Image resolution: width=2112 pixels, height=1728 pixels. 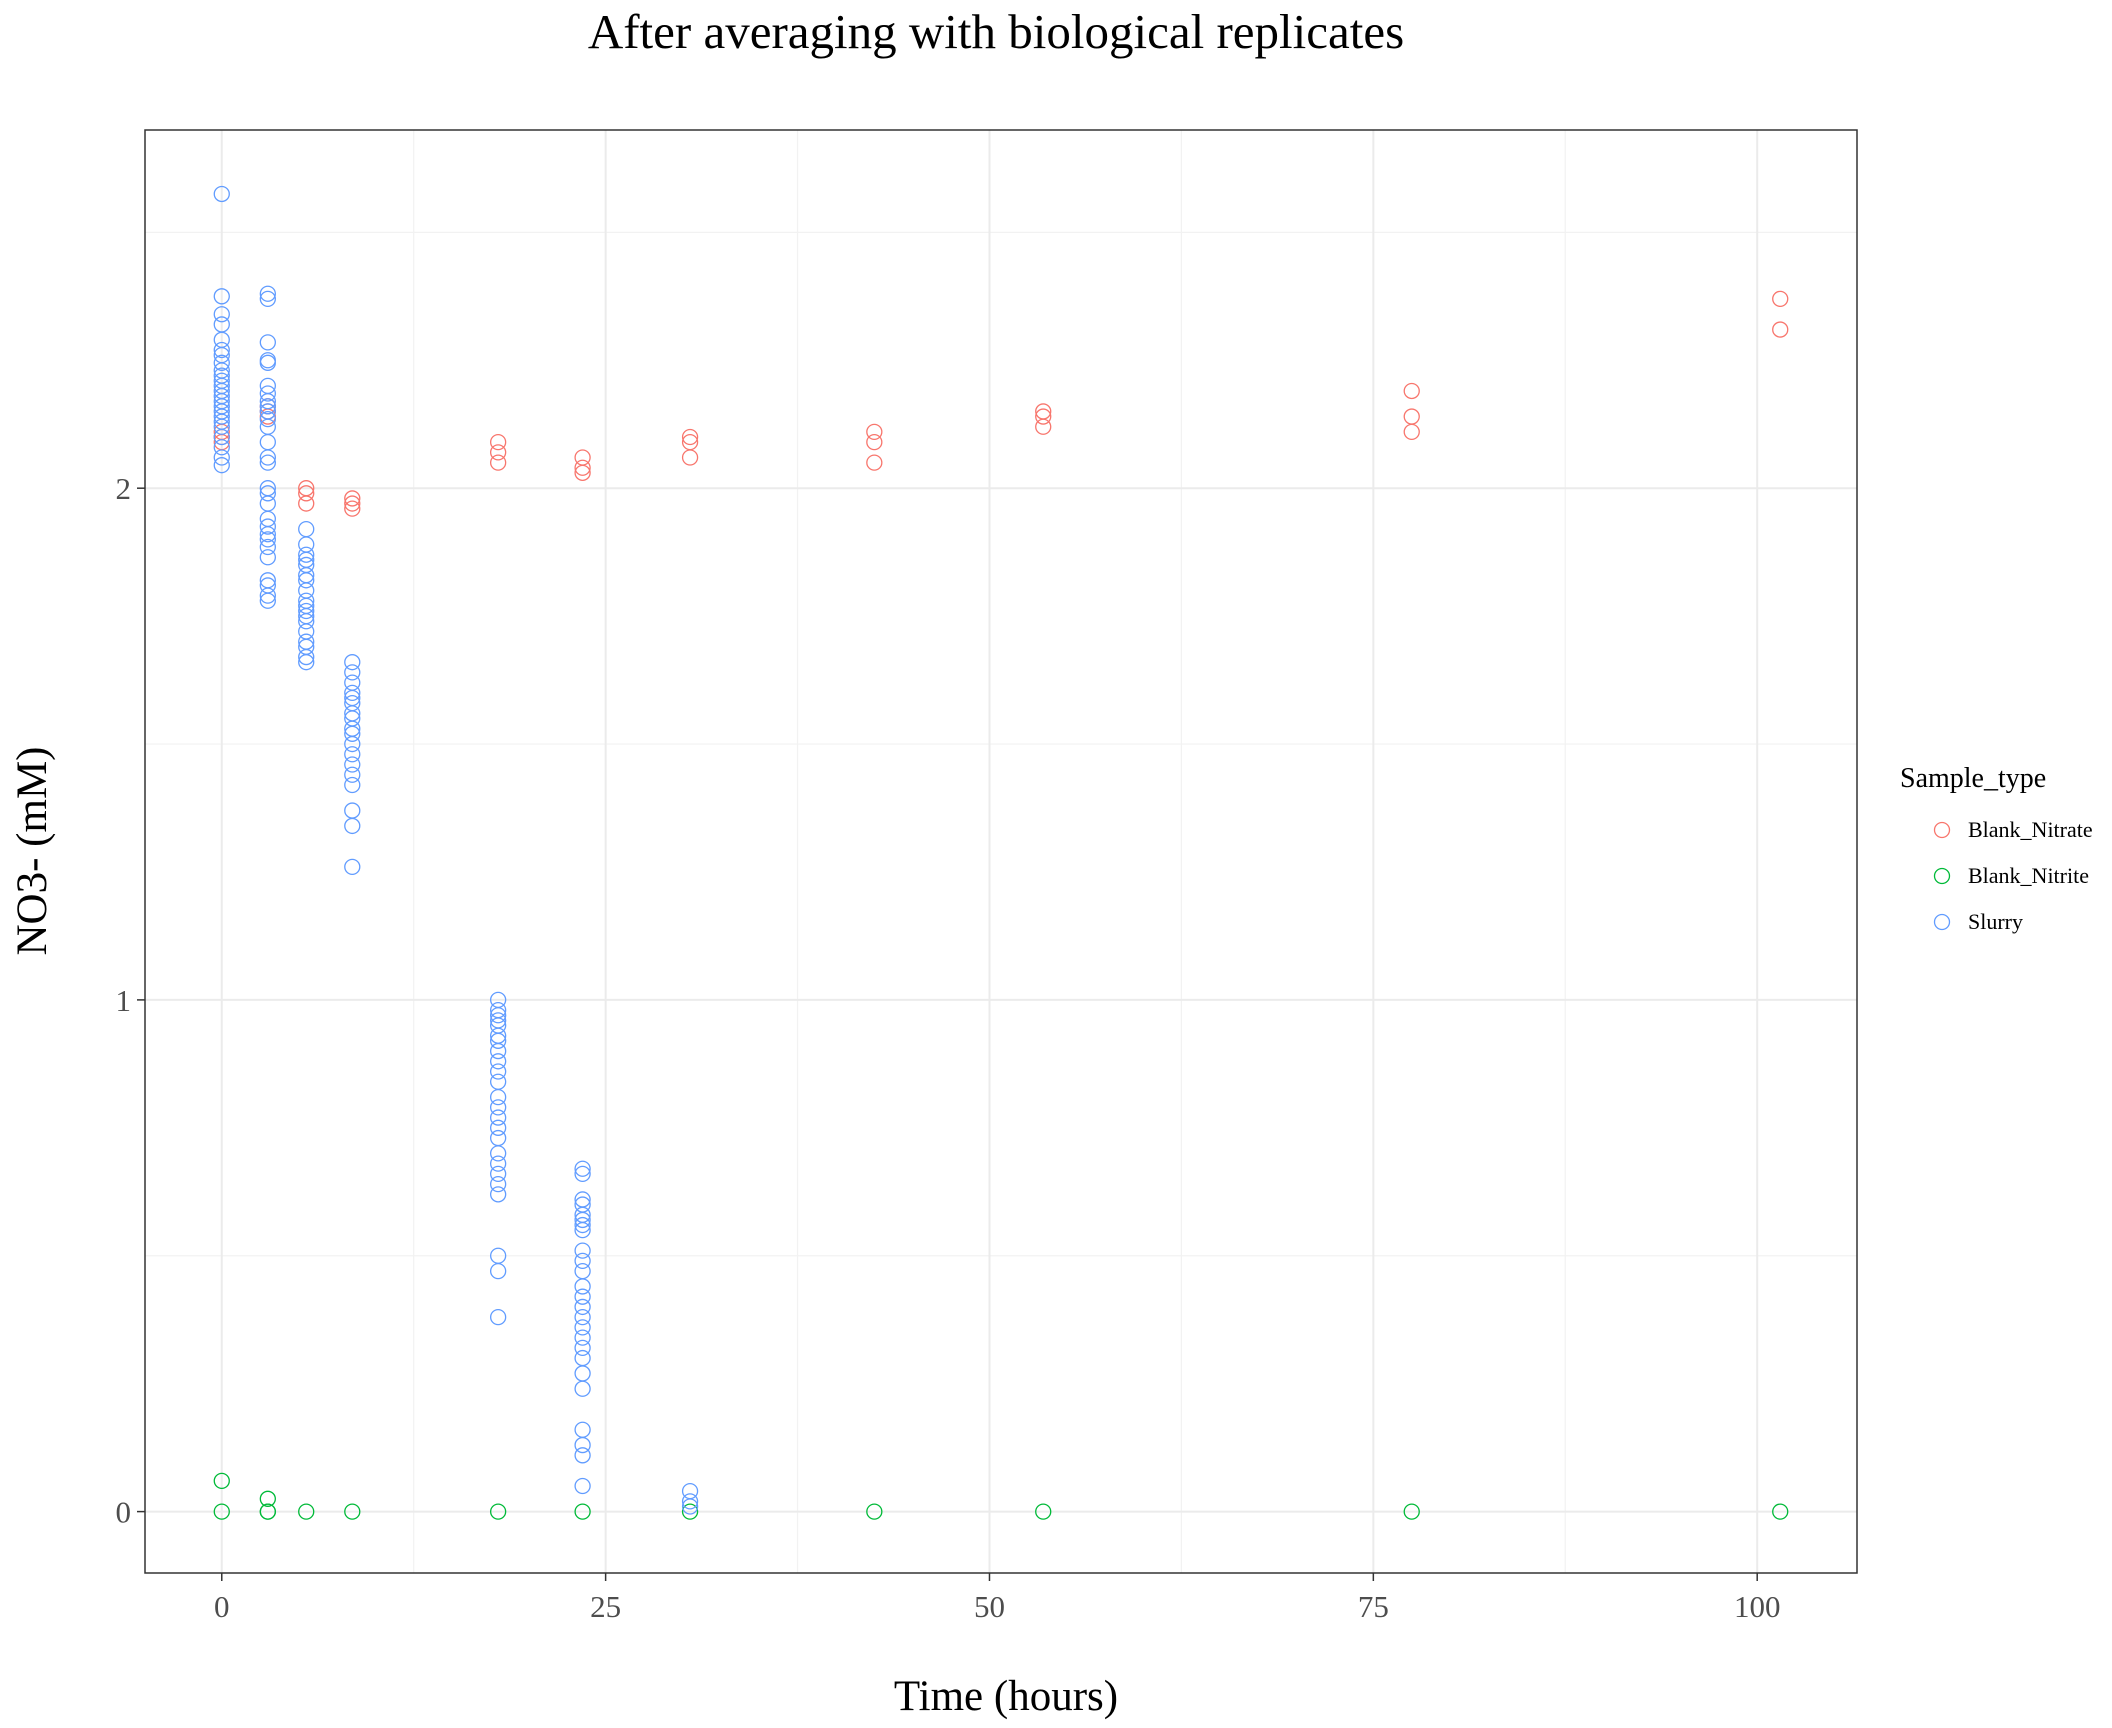 I want to click on x-tick-label: 25, so click(x=605, y=1606).